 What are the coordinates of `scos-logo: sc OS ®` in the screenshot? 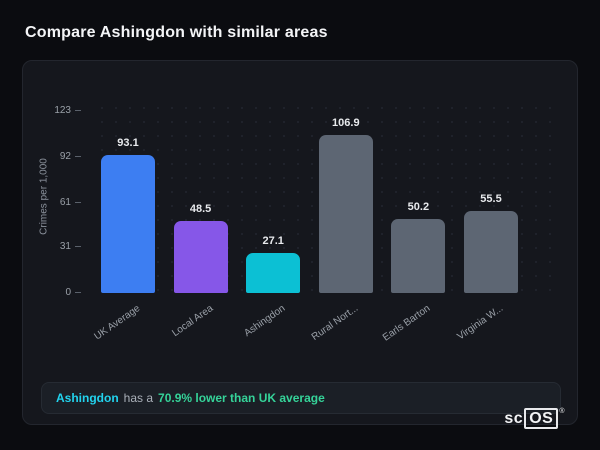 It's located at (534, 418).